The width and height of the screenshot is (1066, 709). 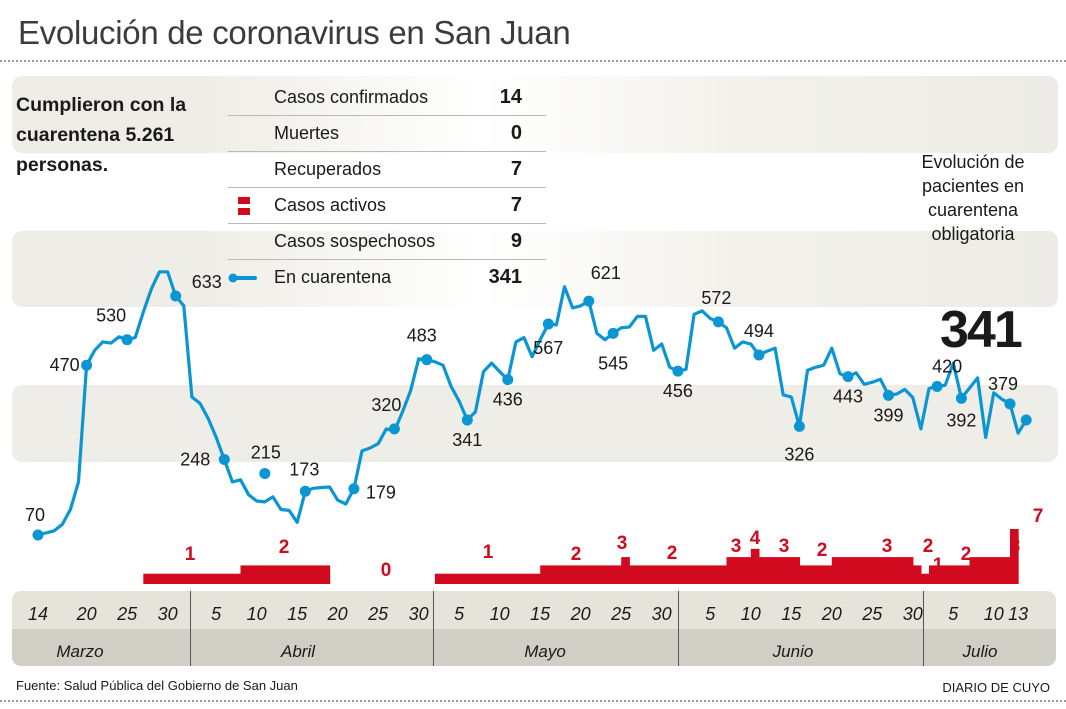 What do you see at coordinates (422, 336) in the screenshot?
I see `data-label: 483` at bounding box center [422, 336].